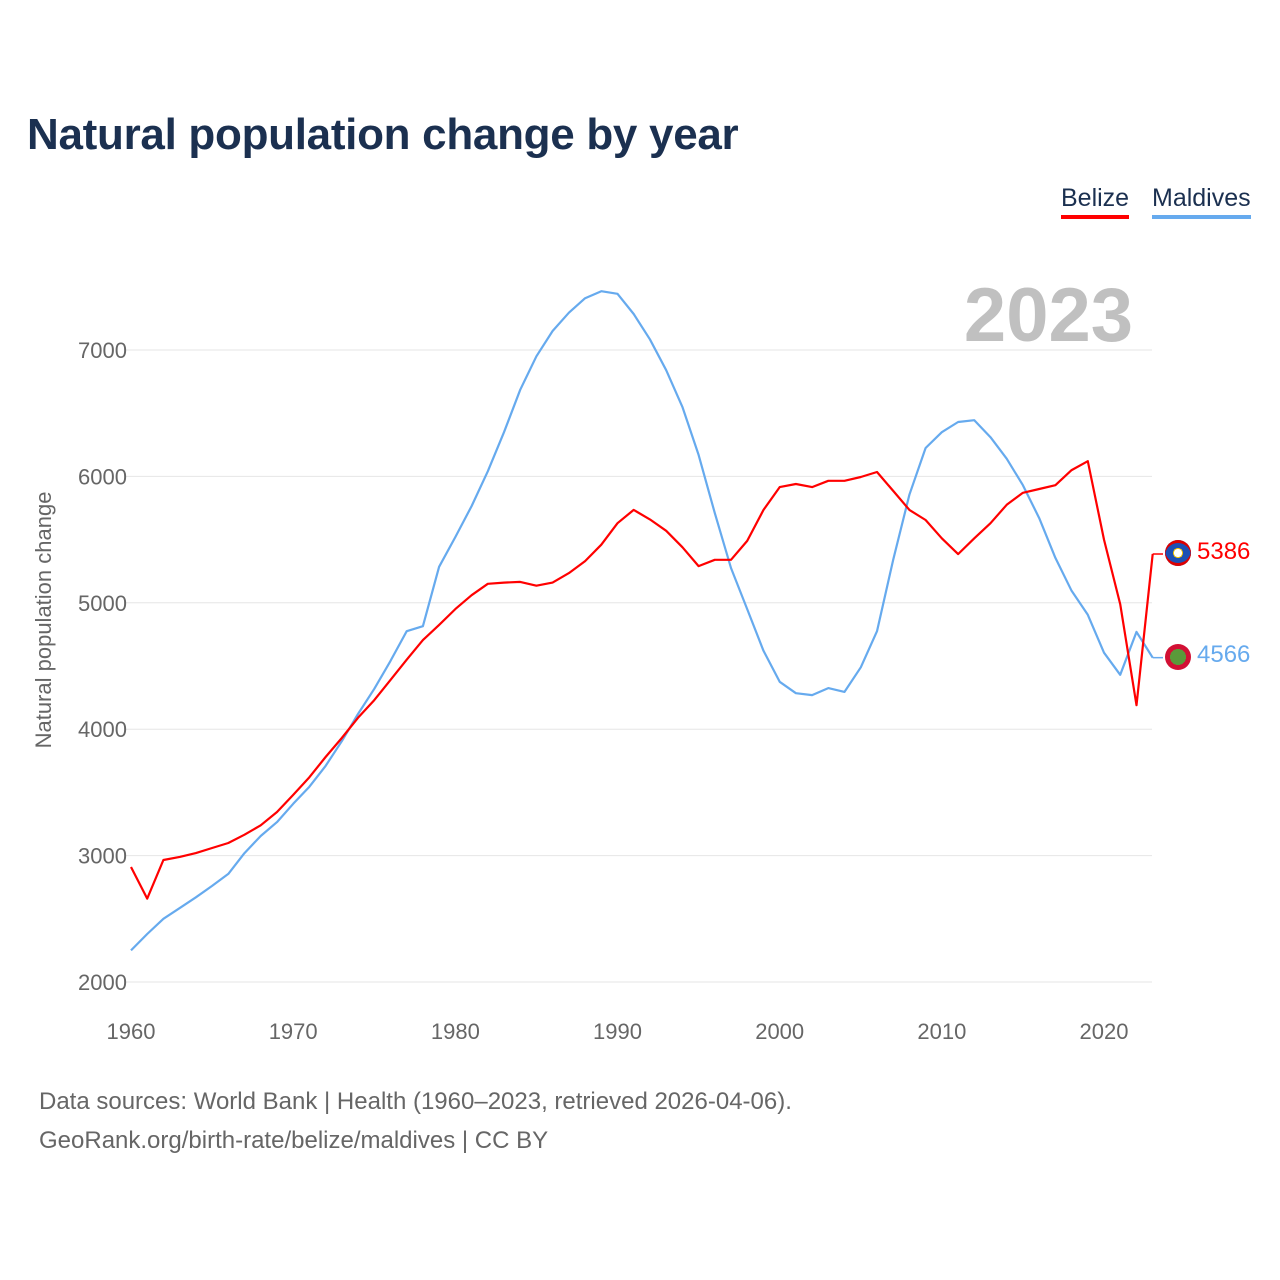  I want to click on y-tick-label: 2000, so click(102, 982).